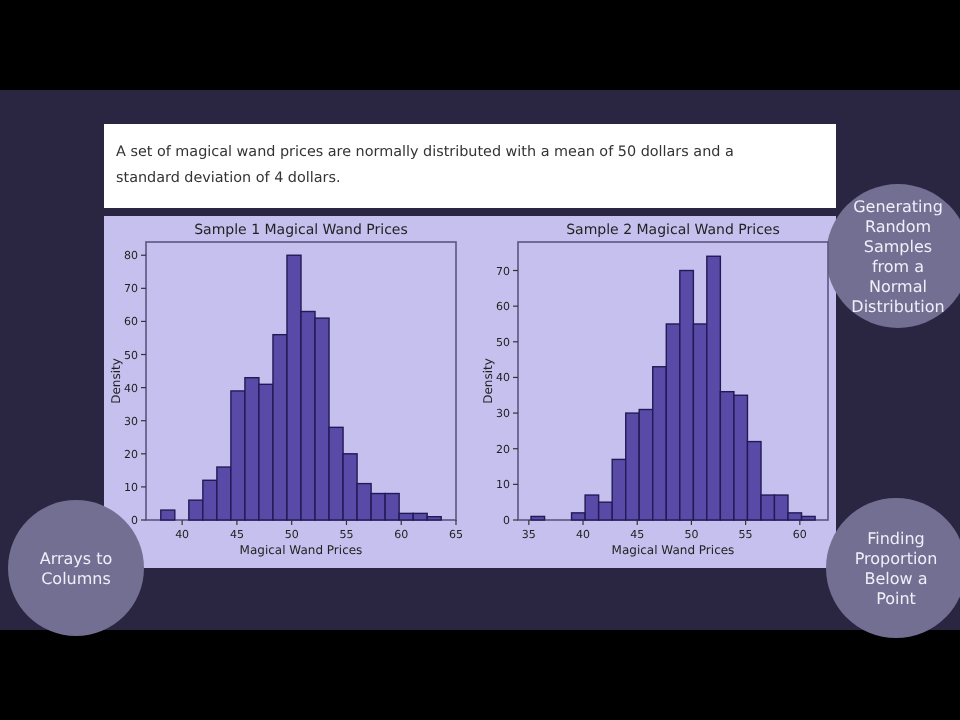 Image resolution: width=960 pixels, height=720 pixels. What do you see at coordinates (76, 569) in the screenshot?
I see `text: Arrays to Columns` at bounding box center [76, 569].